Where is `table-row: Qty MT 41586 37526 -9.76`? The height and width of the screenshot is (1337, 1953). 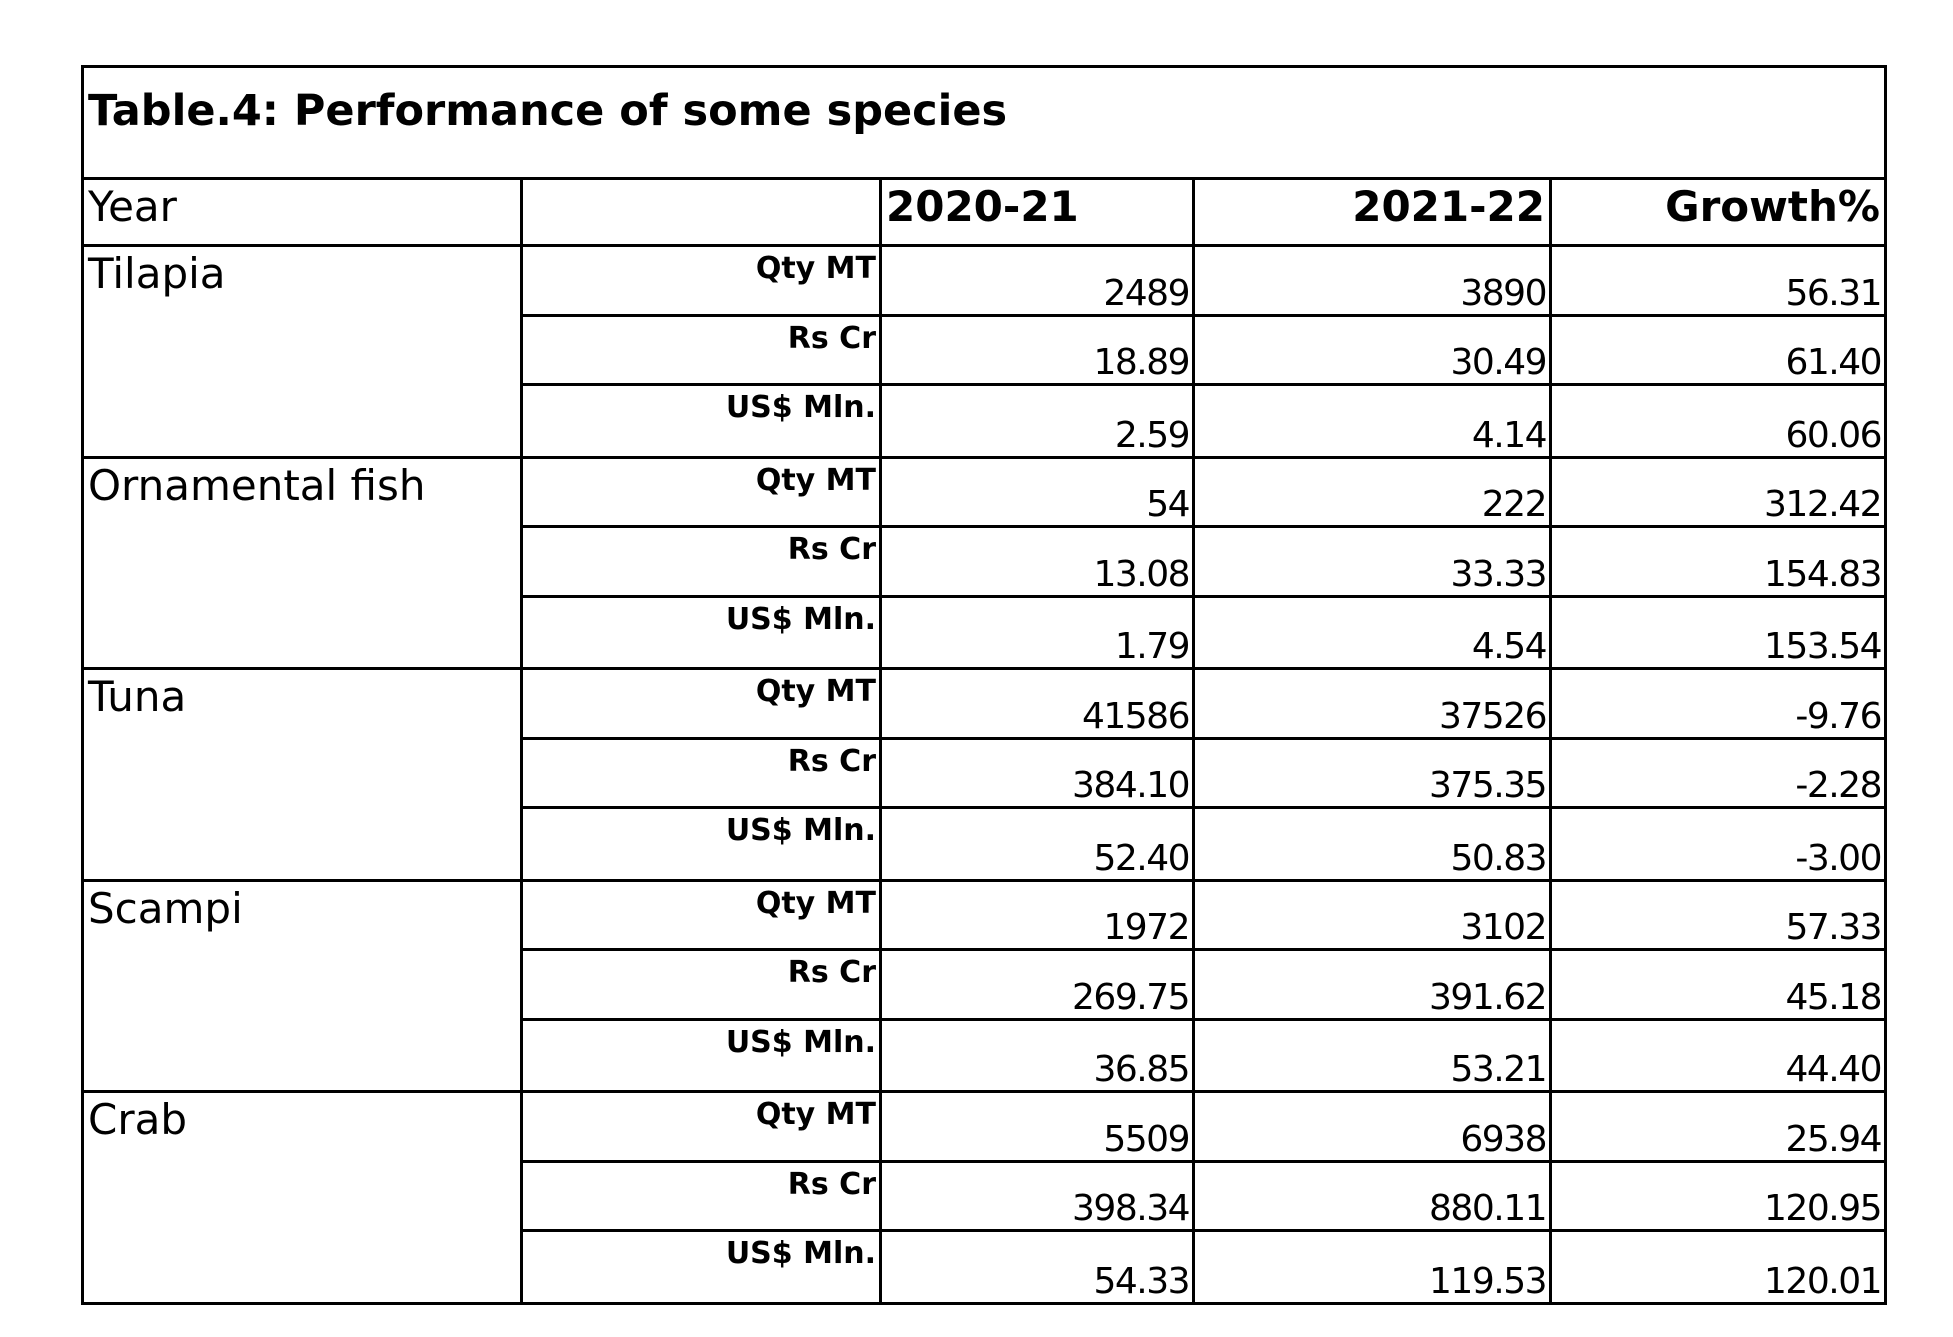
table-row: Qty MT 41586 37526 -9.76 is located at coordinates (1203, 705).